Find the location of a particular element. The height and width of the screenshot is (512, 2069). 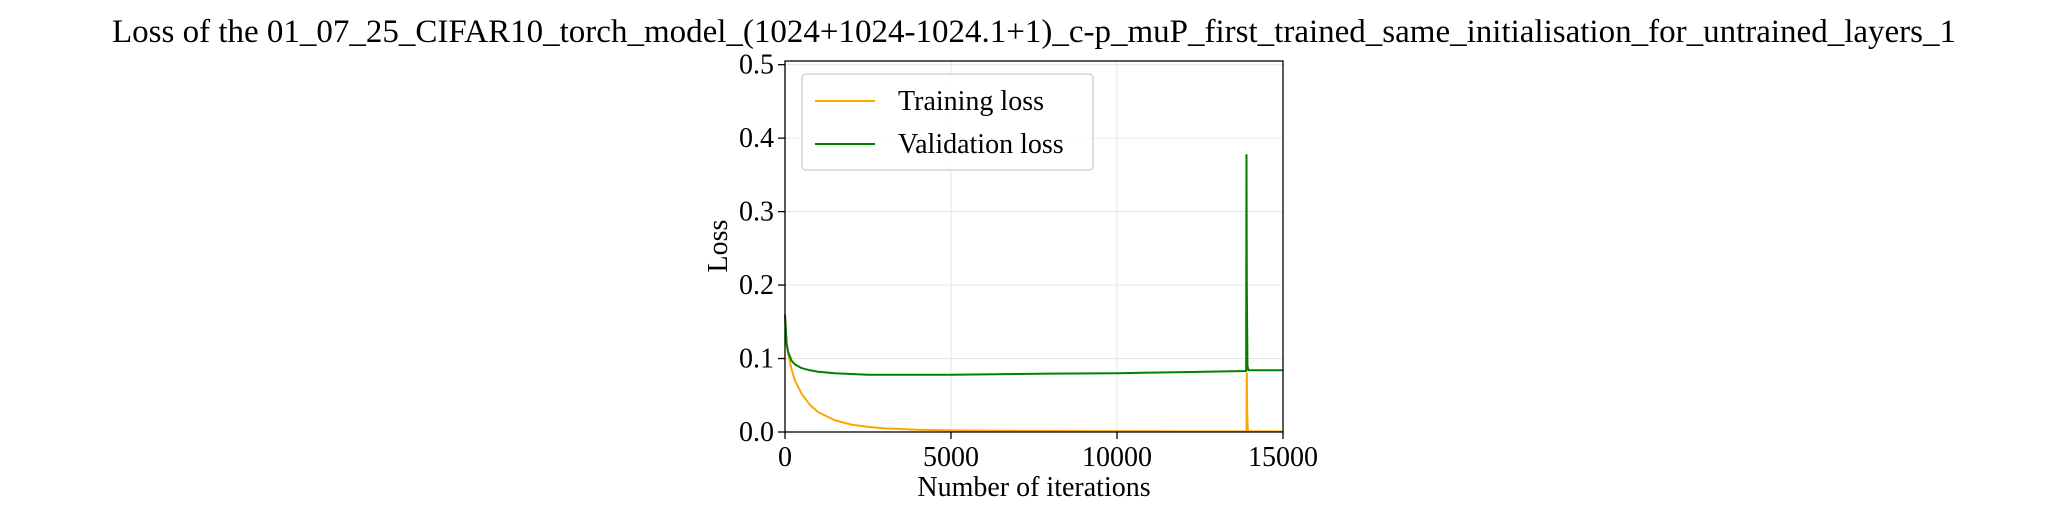

series-line-training-loss is located at coordinates (1034, 375).